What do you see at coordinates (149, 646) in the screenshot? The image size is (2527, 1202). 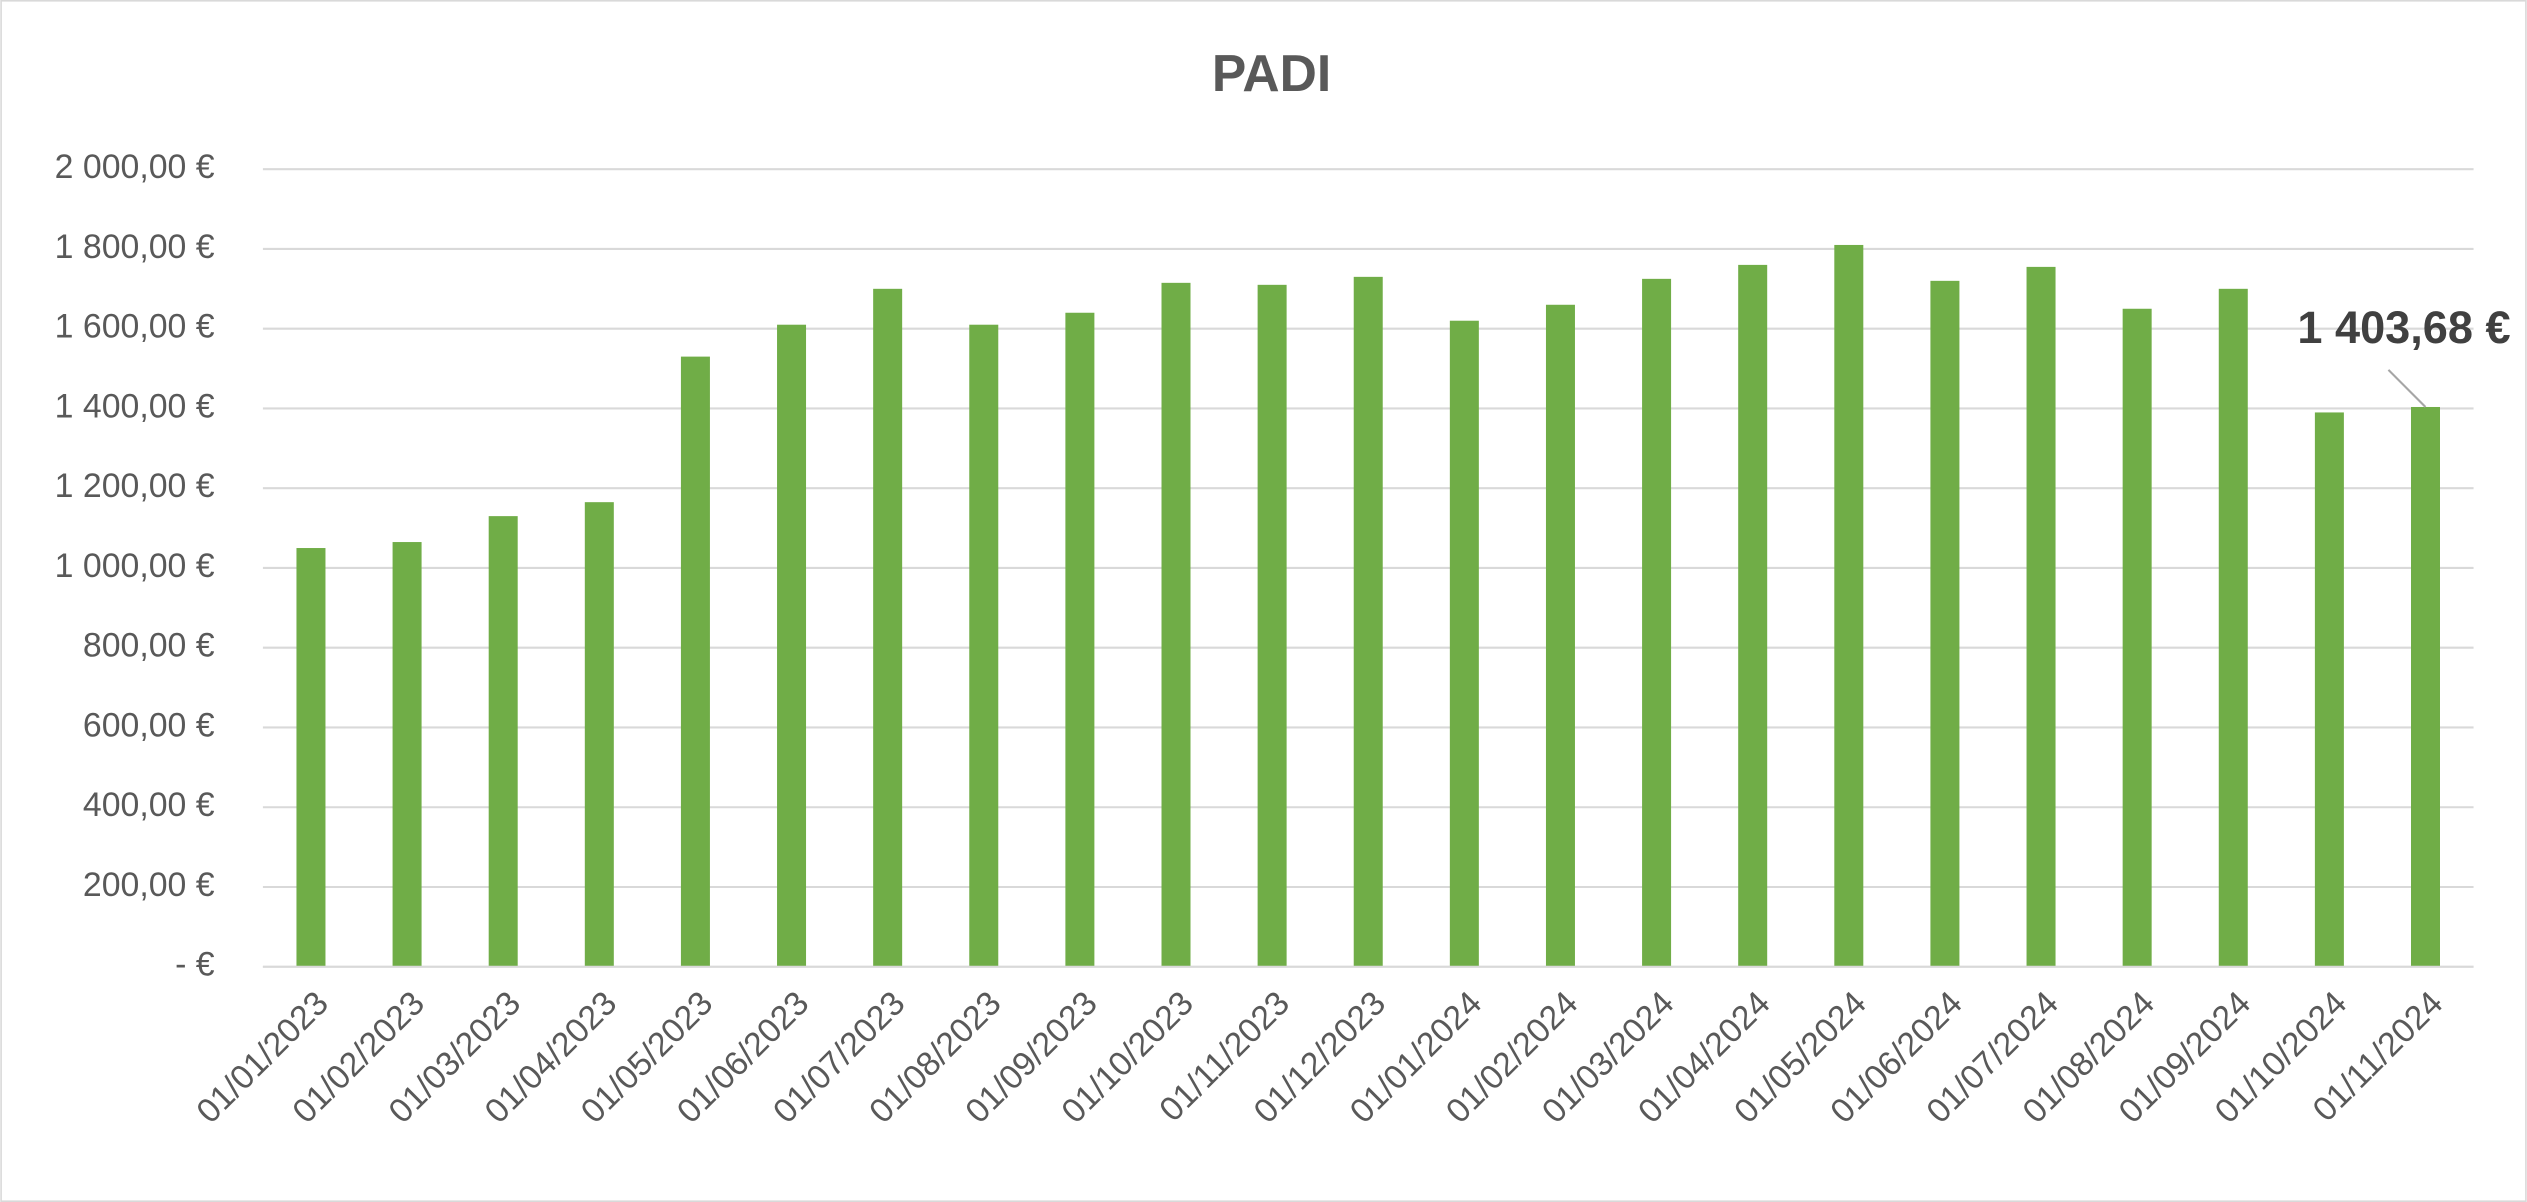 I see `y-tick-label: 800,00 €` at bounding box center [149, 646].